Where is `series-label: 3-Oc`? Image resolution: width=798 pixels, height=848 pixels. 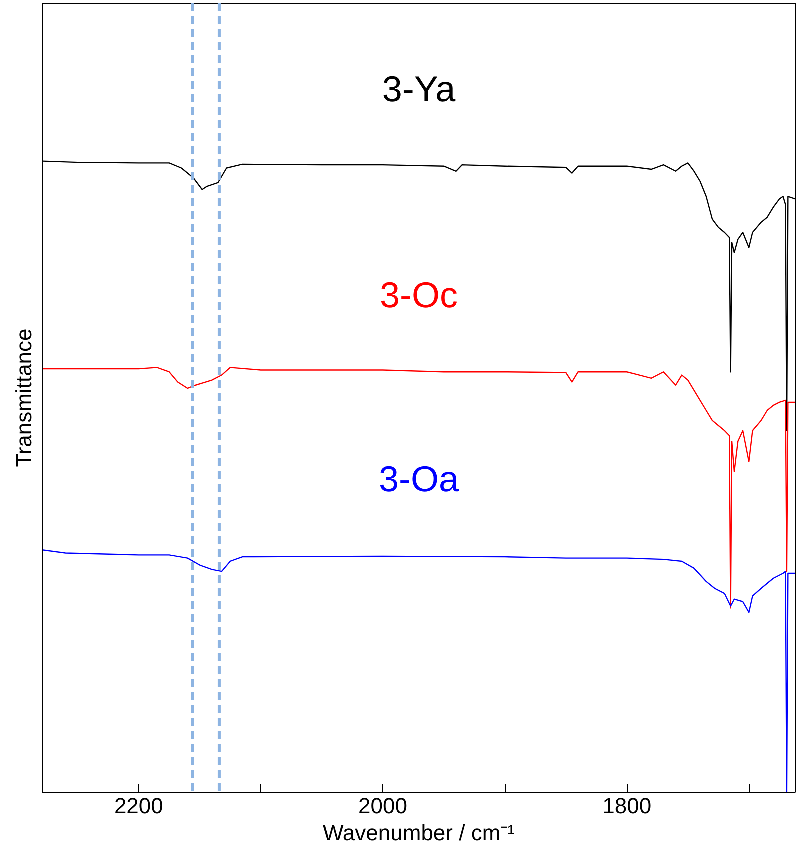
series-label: 3-Oc is located at coordinates (419, 295).